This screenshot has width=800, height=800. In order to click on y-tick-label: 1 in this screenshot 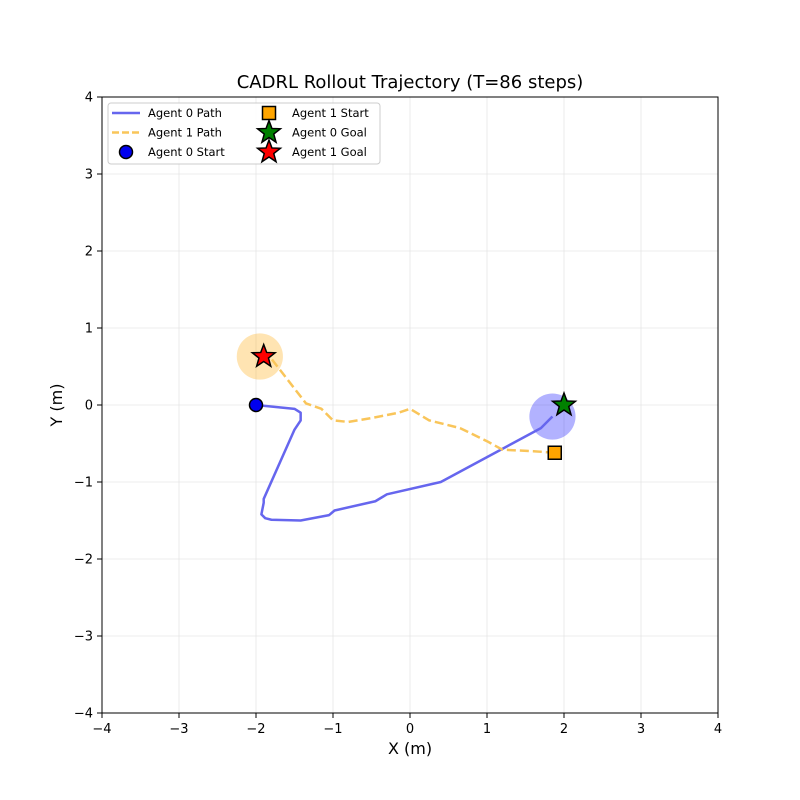, I will do `click(89, 329)`.